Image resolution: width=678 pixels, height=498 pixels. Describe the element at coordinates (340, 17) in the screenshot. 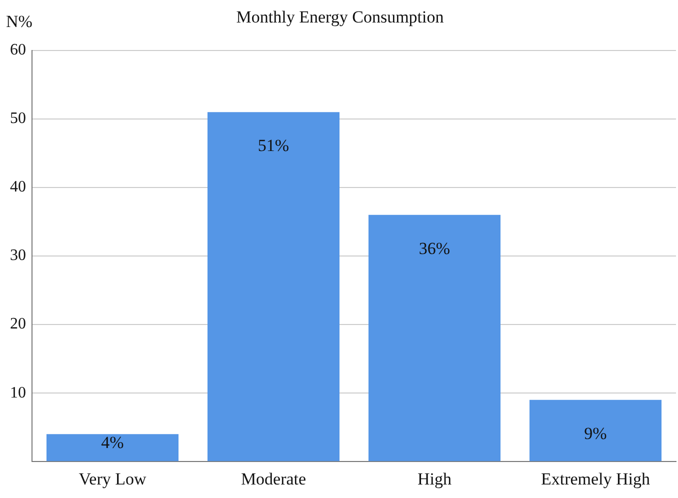

I see `chart-title: Monthly Energy Consumption` at that location.